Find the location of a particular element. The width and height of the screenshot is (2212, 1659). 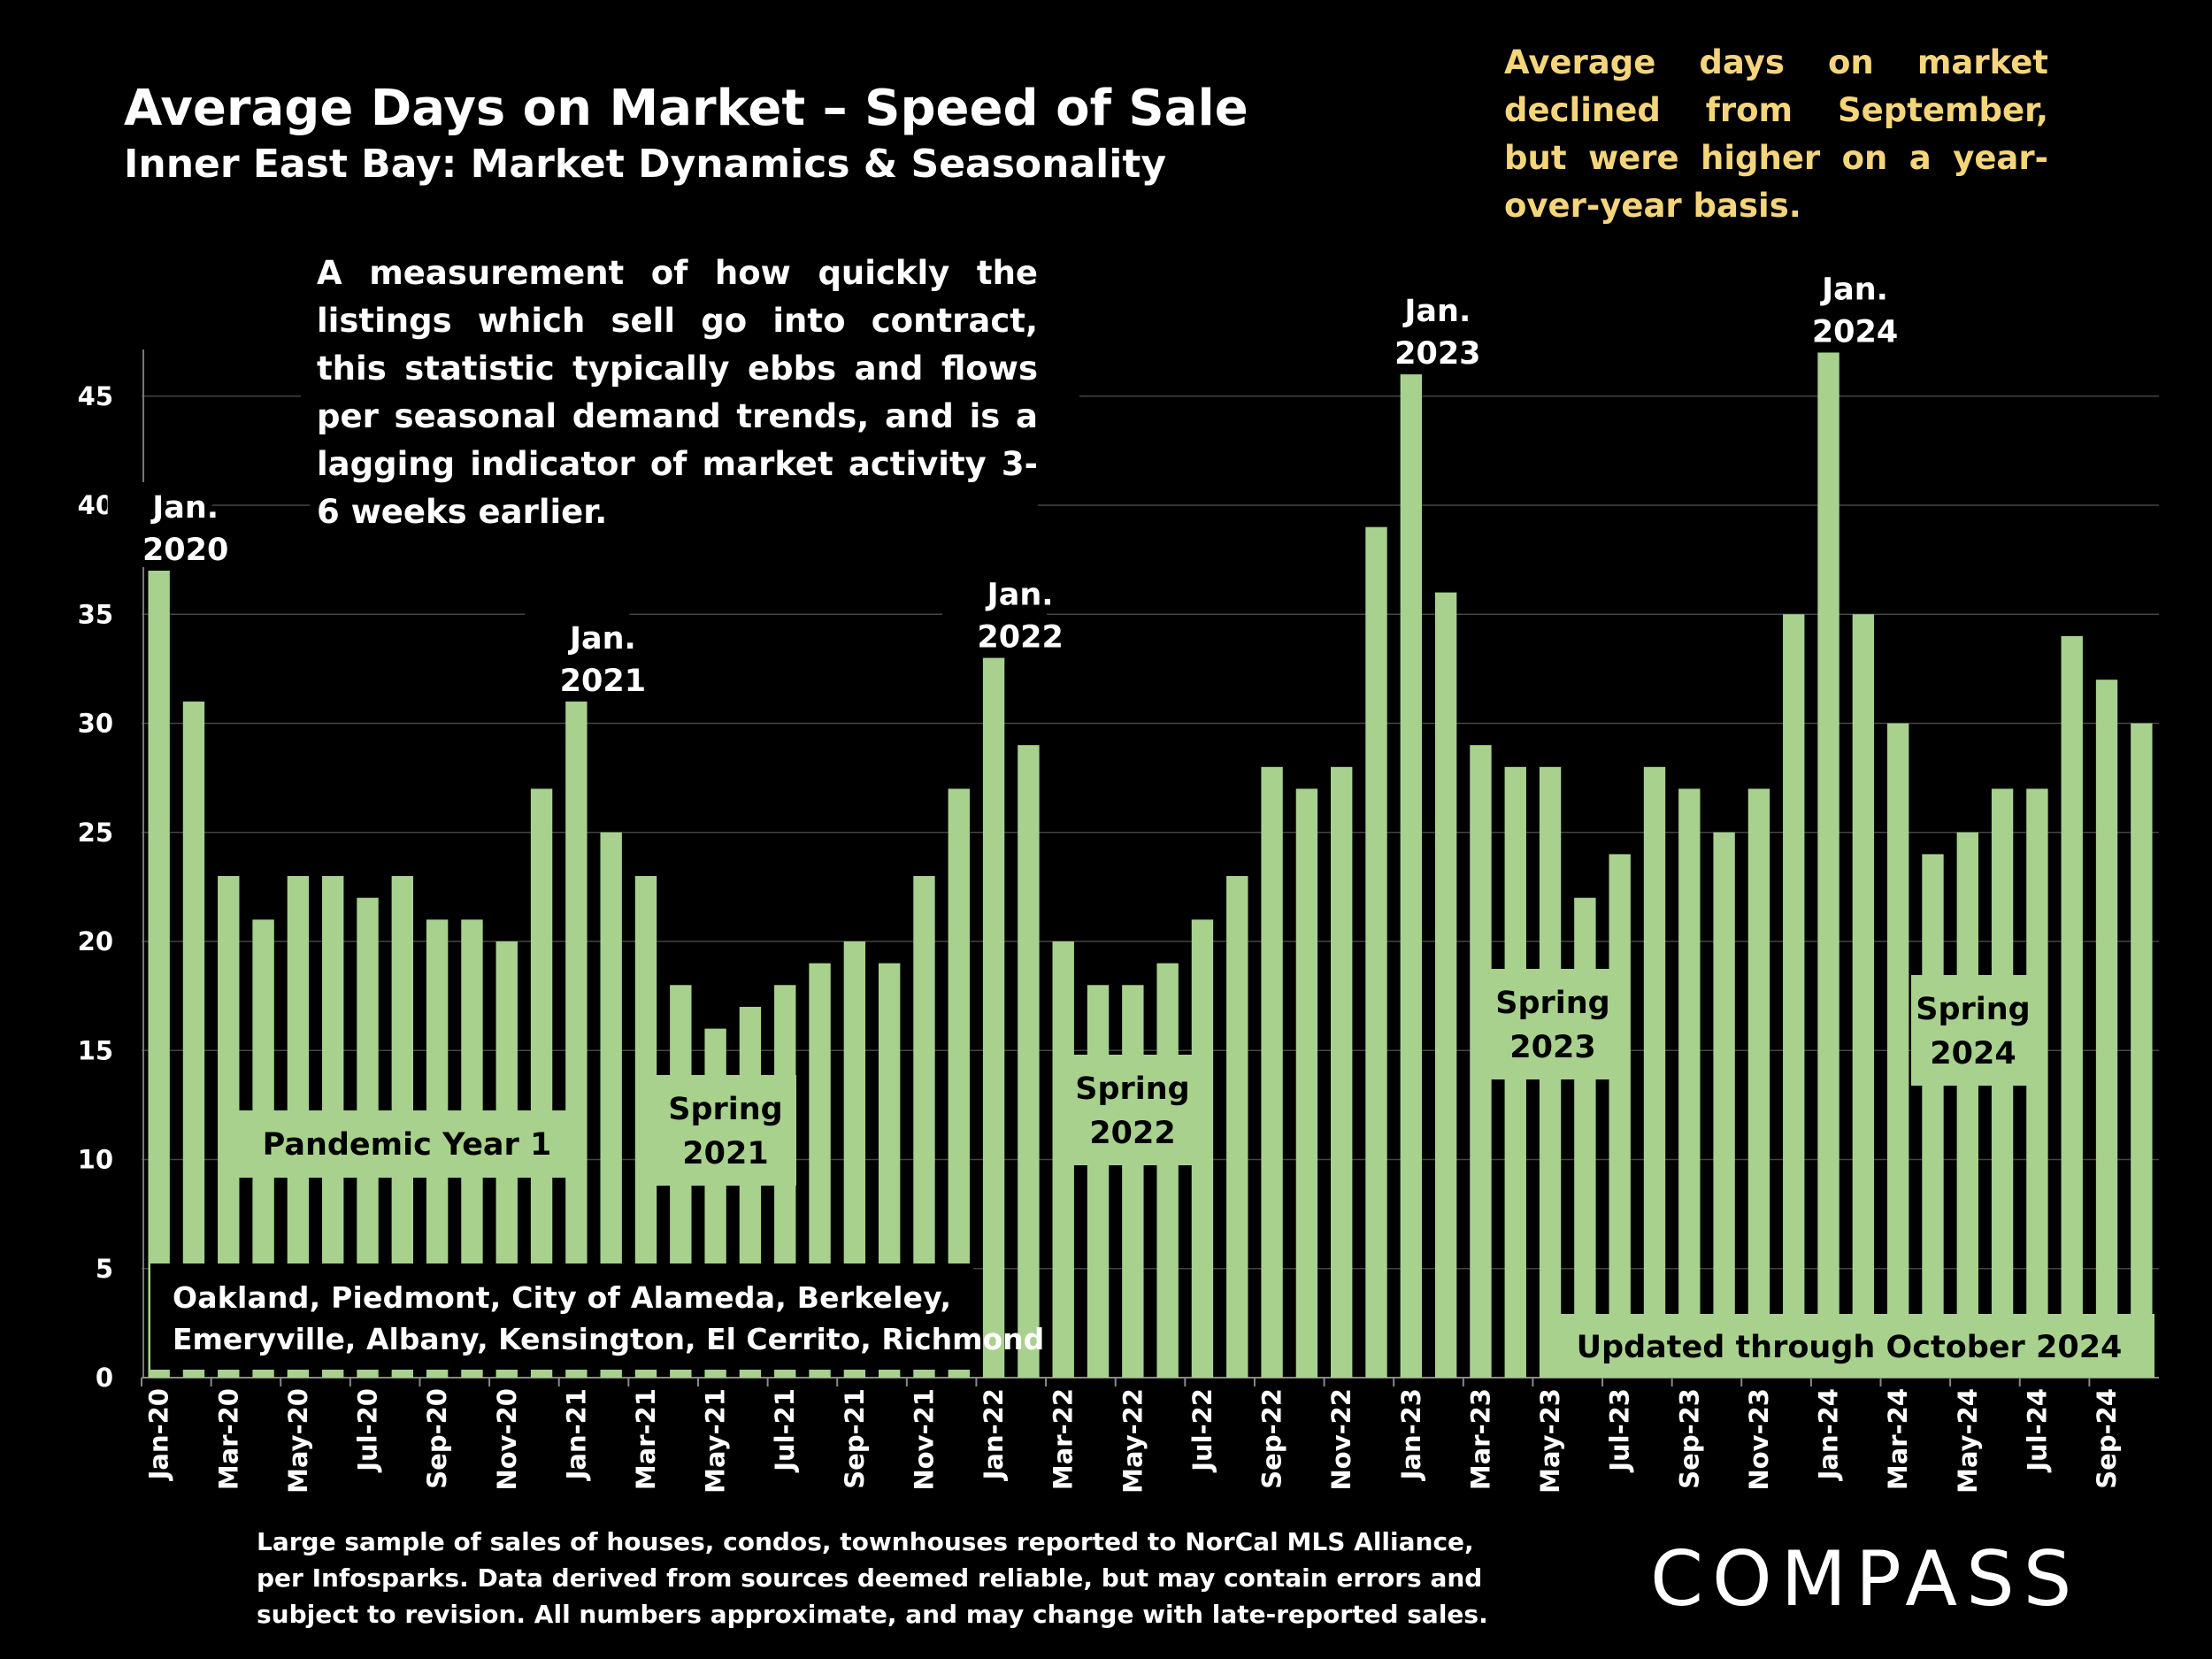

updated-note-box is located at coordinates (1849, 1346).